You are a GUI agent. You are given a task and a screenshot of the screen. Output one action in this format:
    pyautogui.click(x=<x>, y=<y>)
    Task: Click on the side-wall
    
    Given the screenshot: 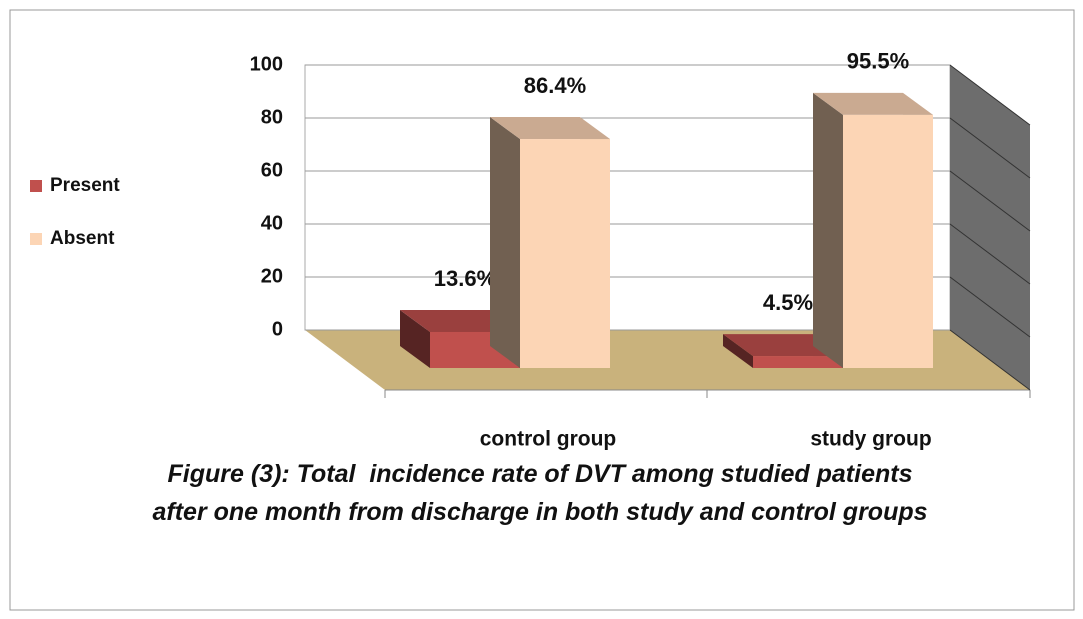 What is the action you would take?
    pyautogui.click(x=990, y=227)
    